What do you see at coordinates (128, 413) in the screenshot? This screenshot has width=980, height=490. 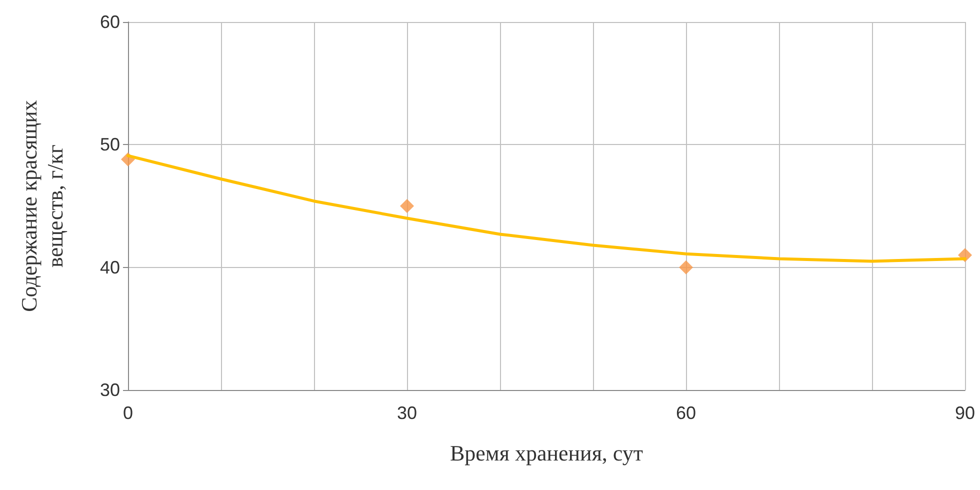 I see `x-tick-label: 0` at bounding box center [128, 413].